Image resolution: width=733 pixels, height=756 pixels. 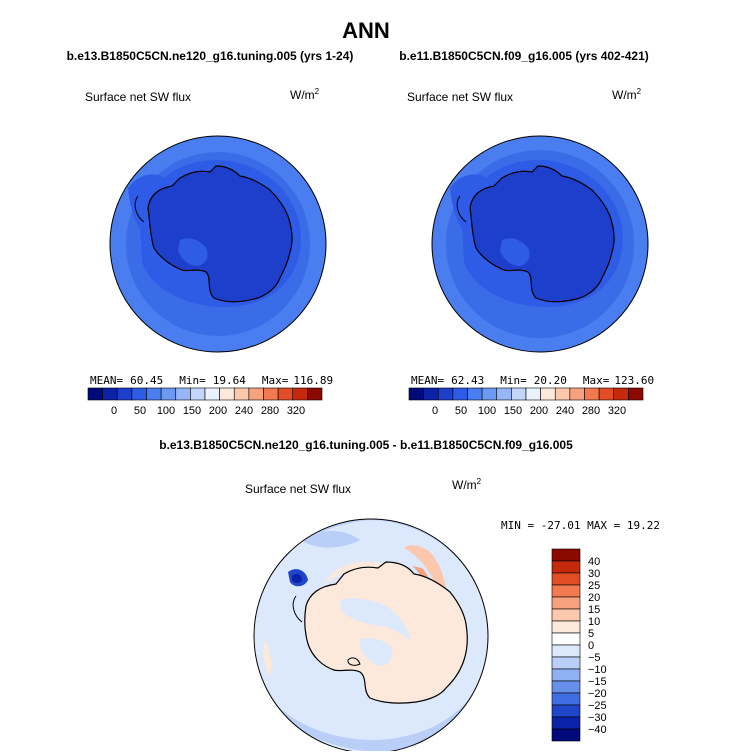 What do you see at coordinates (205, 402) in the screenshot?
I see `panel-1-colorbar: 0 50 100 150 200 240 280 320` at bounding box center [205, 402].